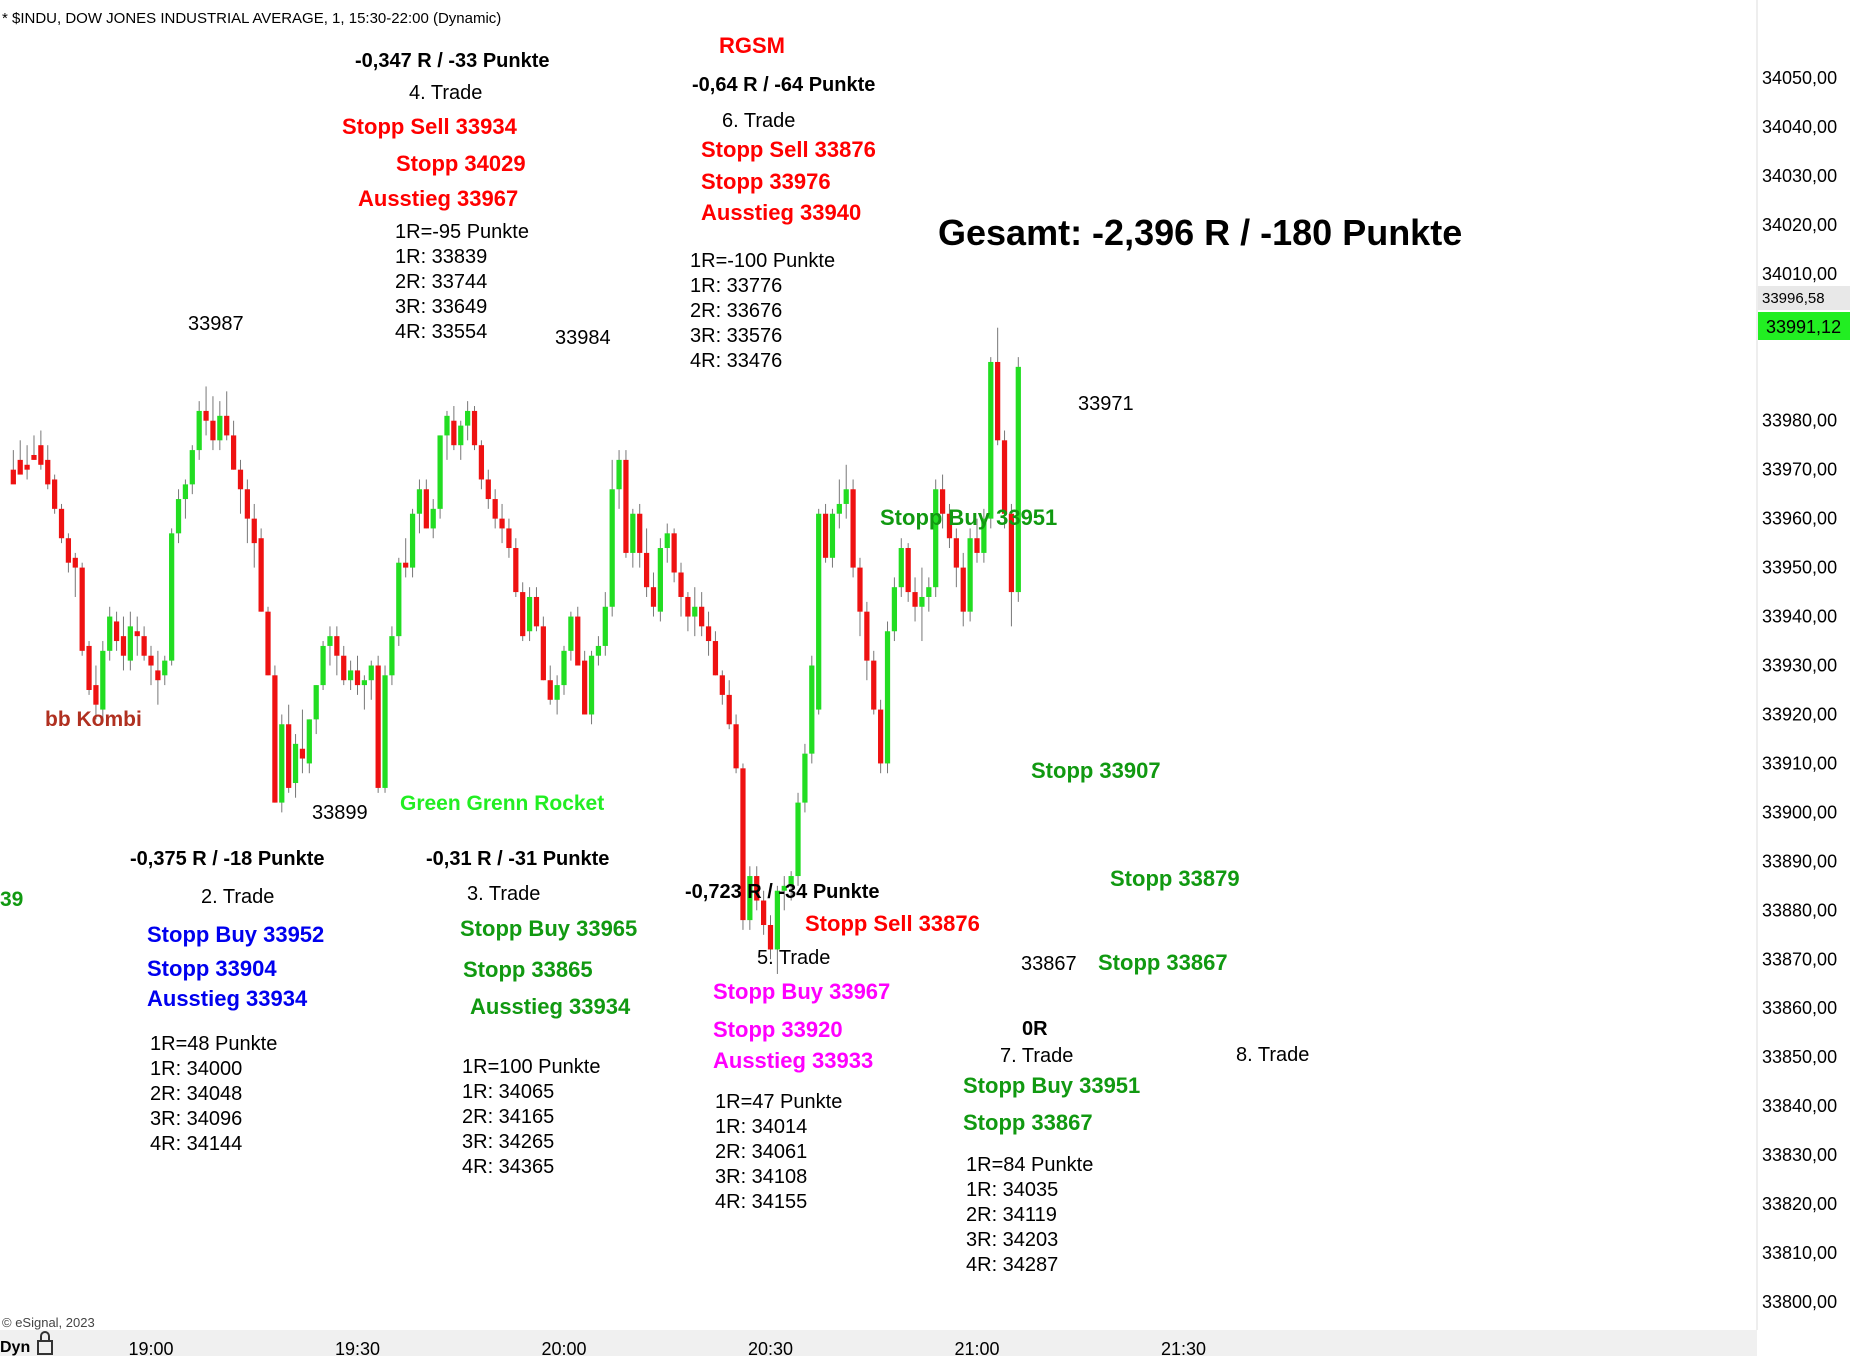 The width and height of the screenshot is (1850, 1356). What do you see at coordinates (583, 338) in the screenshot?
I see `peak-label: 33984` at bounding box center [583, 338].